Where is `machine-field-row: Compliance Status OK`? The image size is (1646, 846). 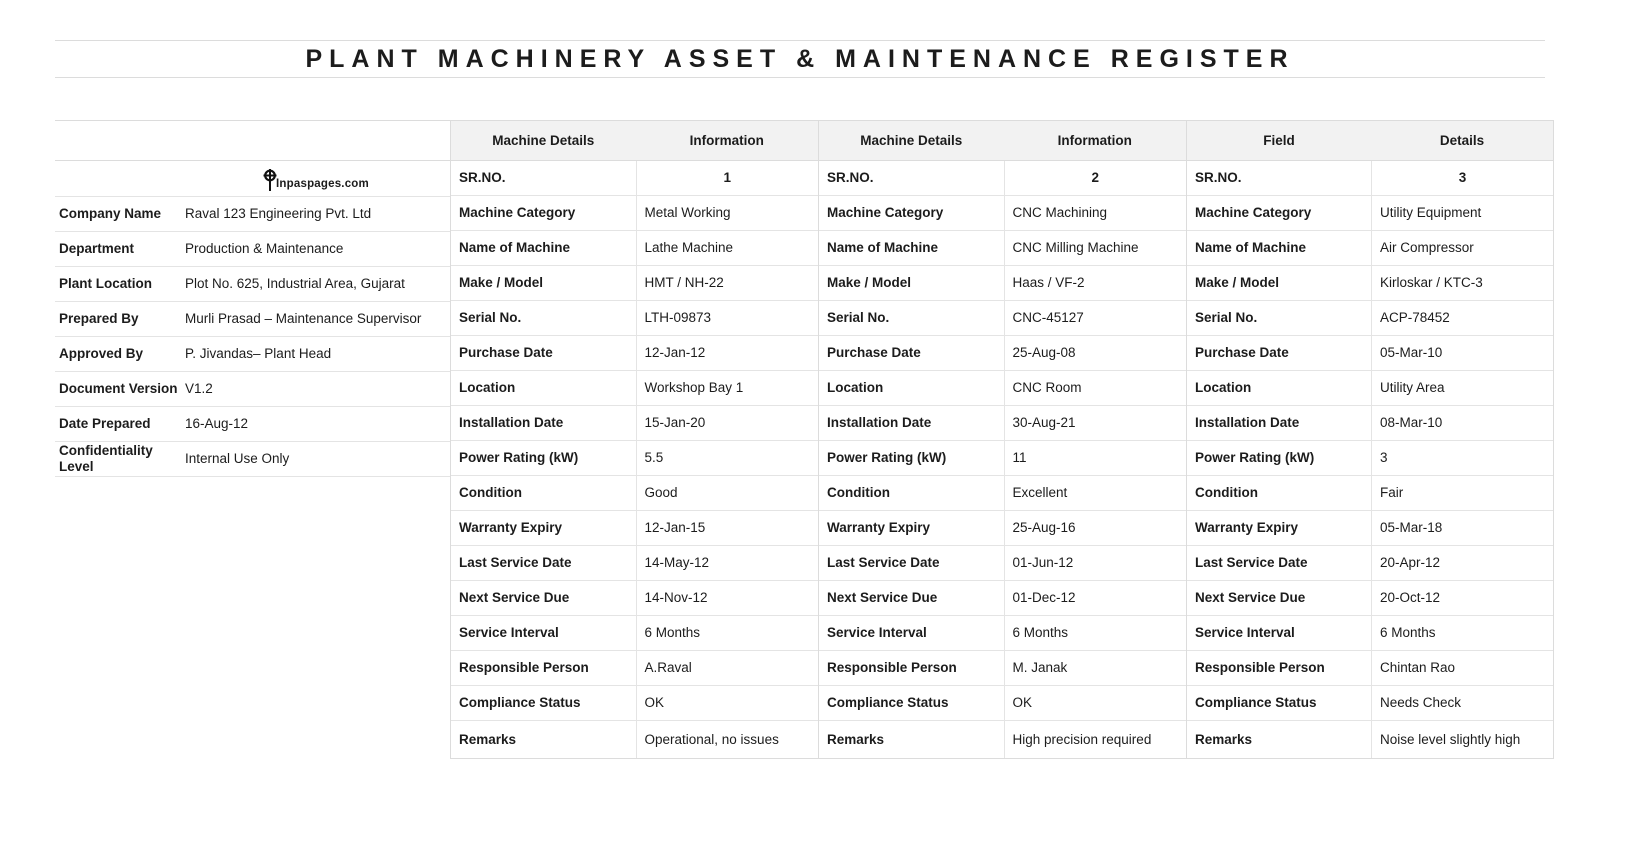 machine-field-row: Compliance Status OK is located at coordinates (634, 703).